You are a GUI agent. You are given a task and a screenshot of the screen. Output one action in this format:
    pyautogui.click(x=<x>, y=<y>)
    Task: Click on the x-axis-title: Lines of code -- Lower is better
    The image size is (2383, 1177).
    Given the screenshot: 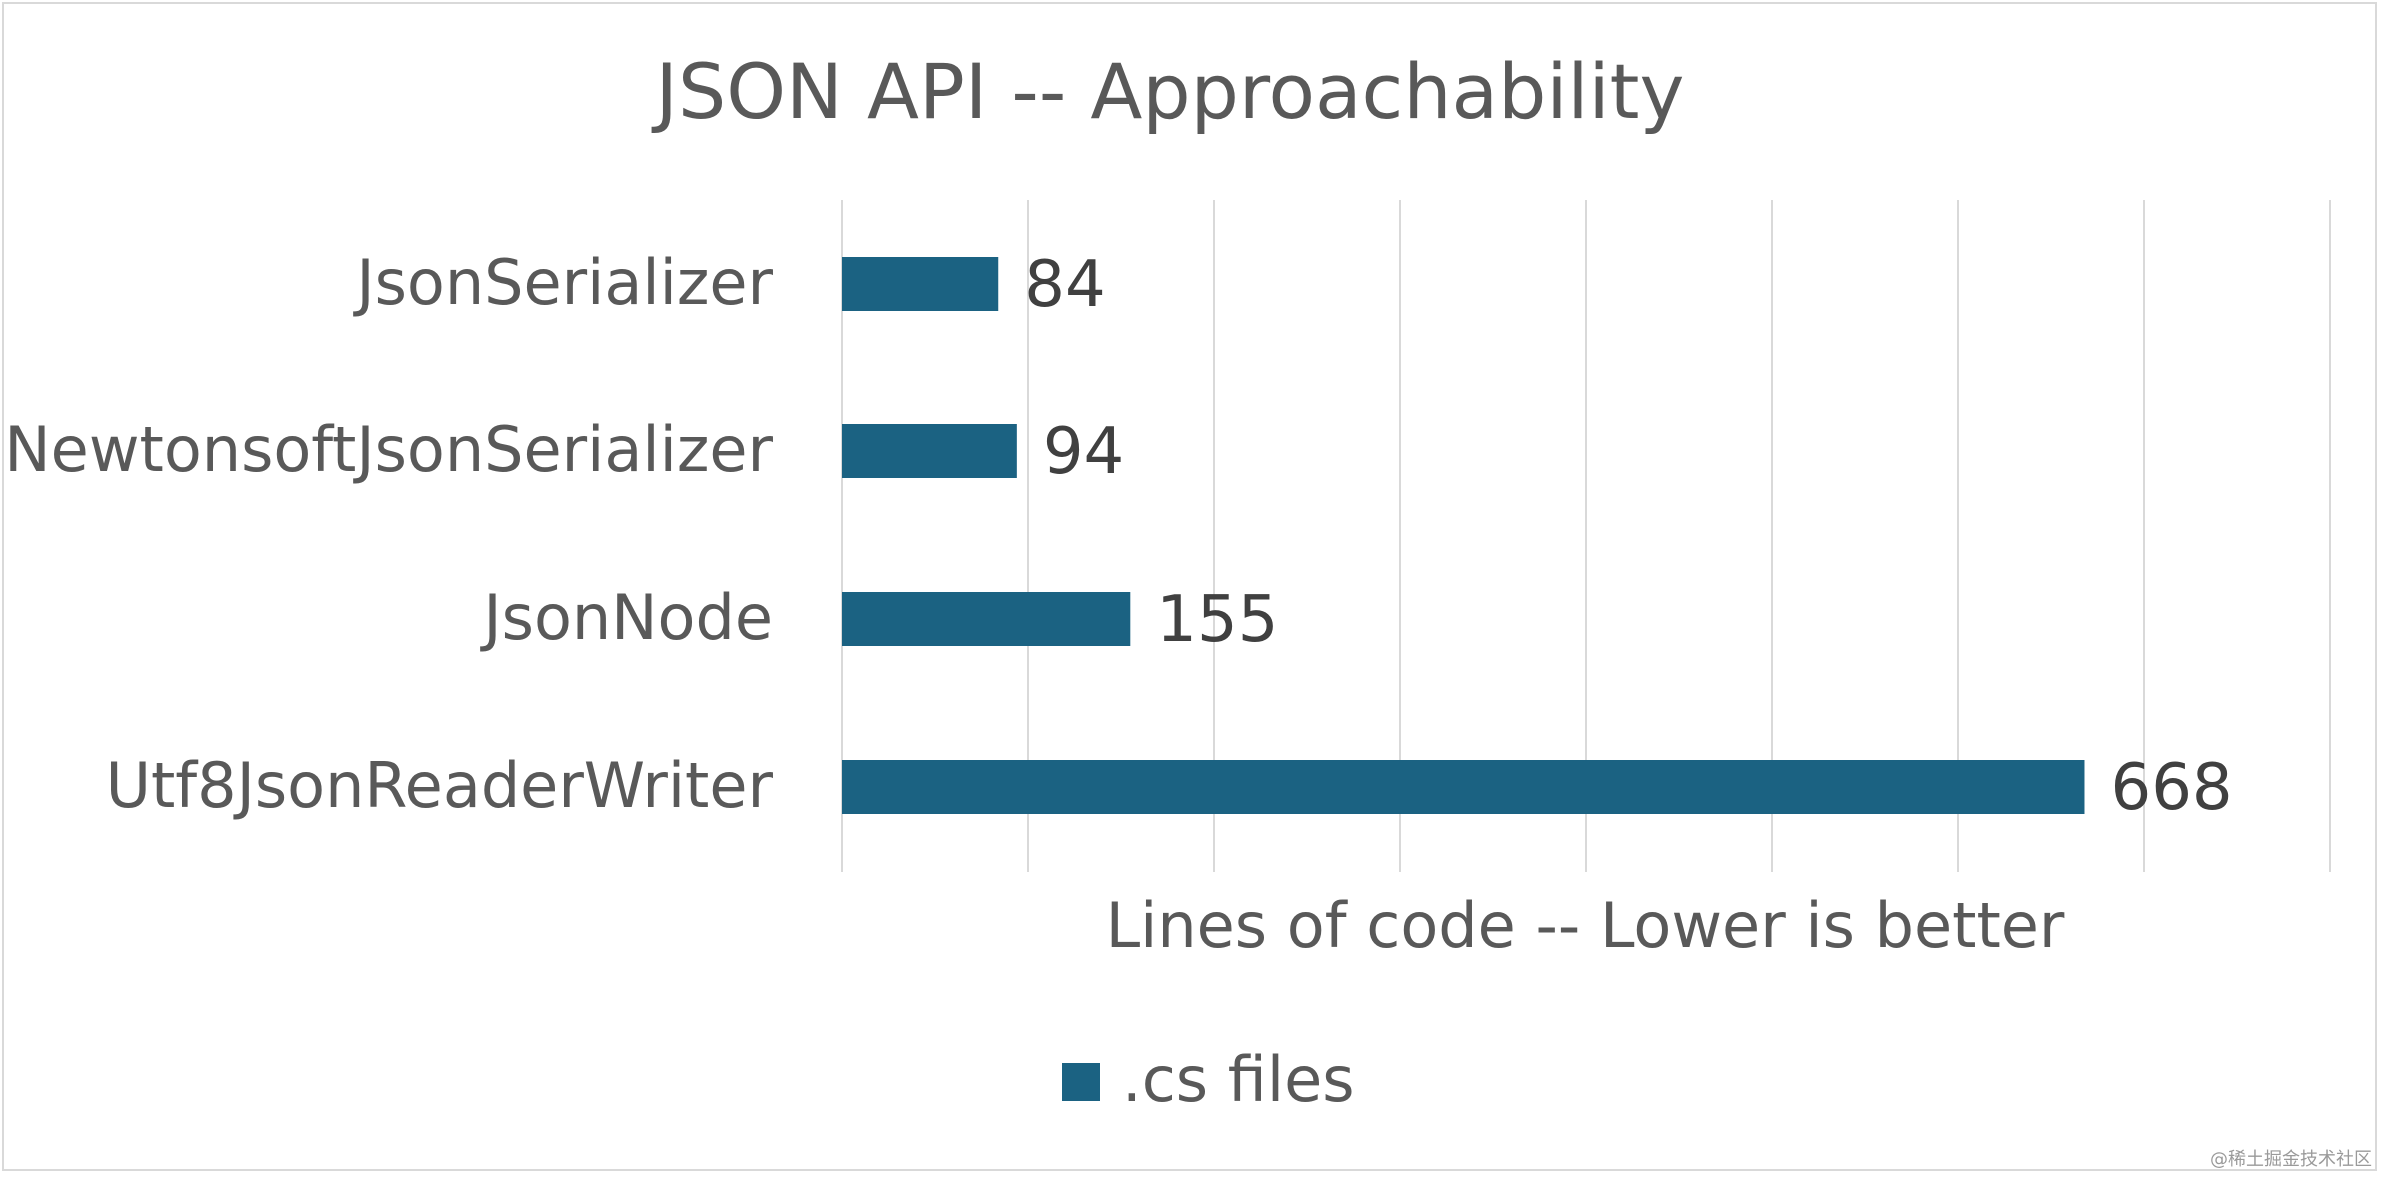 What is the action you would take?
    pyautogui.click(x=1585, y=925)
    